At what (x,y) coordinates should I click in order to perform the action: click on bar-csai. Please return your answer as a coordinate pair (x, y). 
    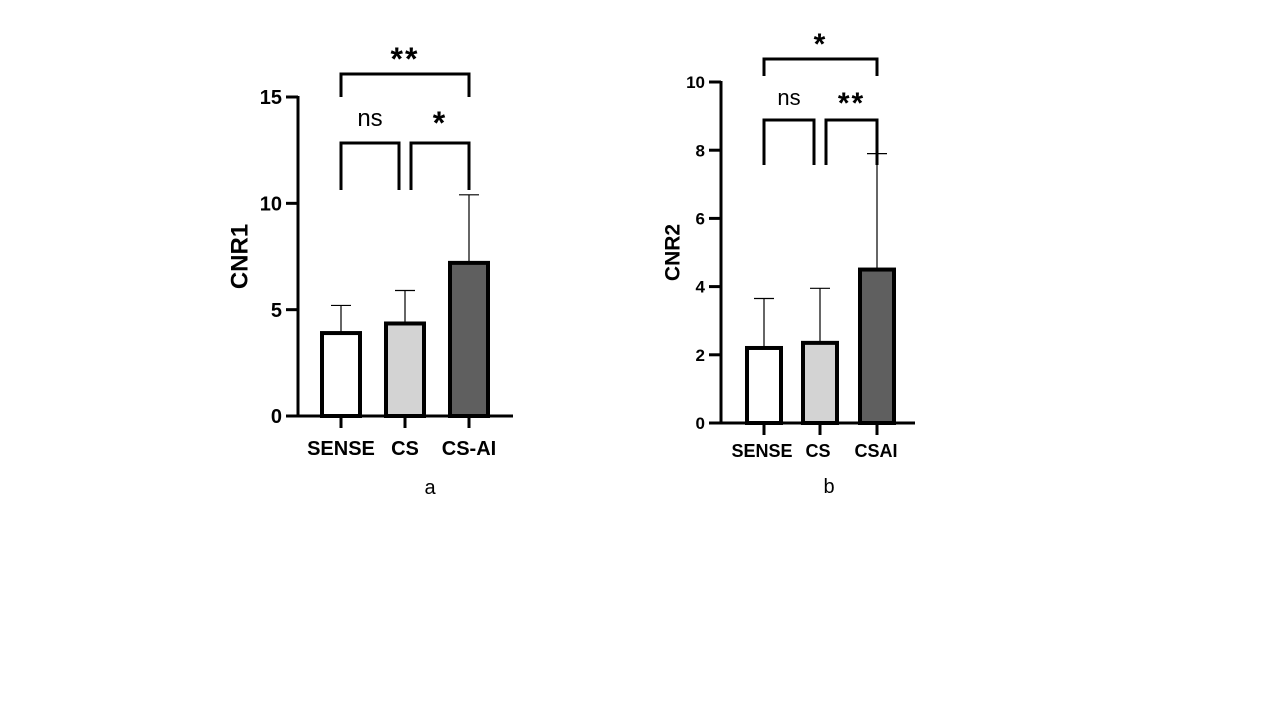
    Looking at the image, I should click on (877, 346).